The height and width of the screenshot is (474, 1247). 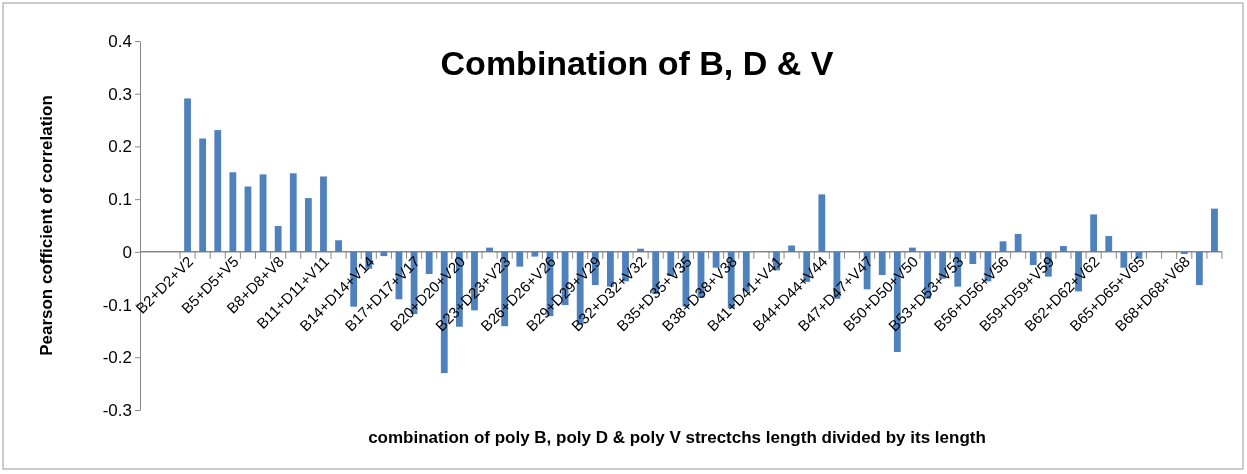 I want to click on y-tick-label: 0.4, so click(x=120, y=41).